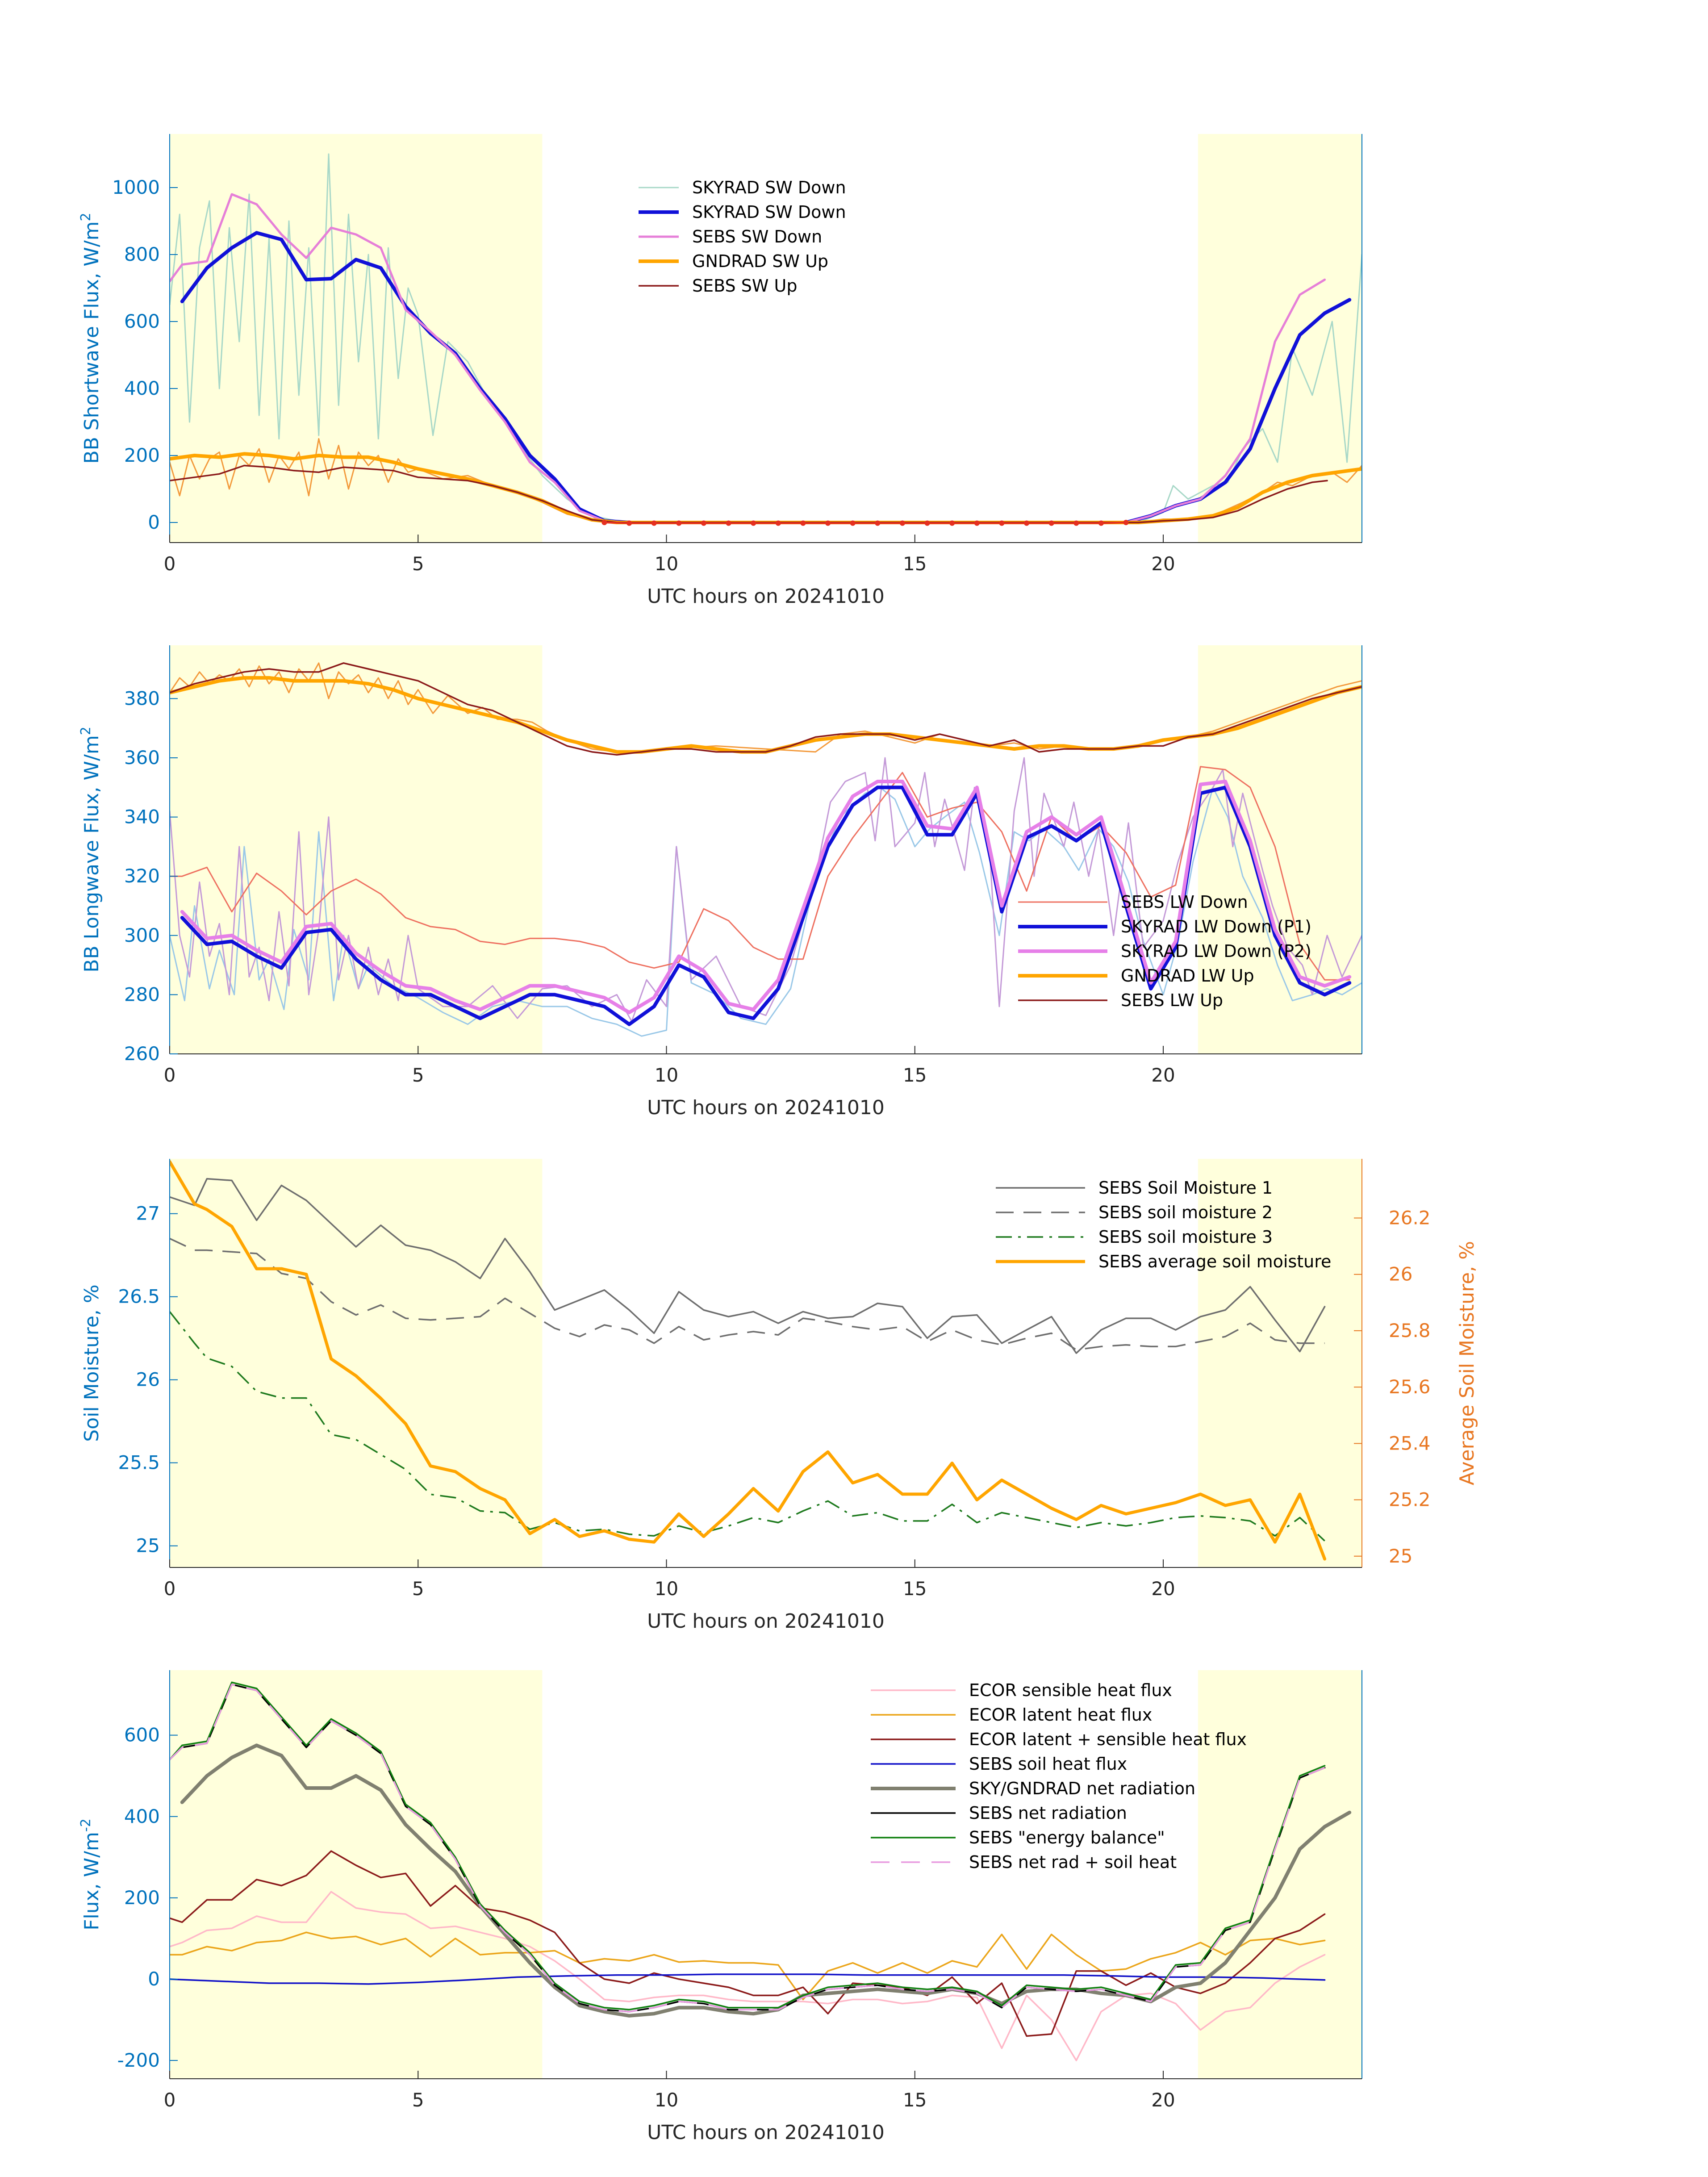 The width and height of the screenshot is (1708, 2177). What do you see at coordinates (142, 254) in the screenshot?
I see `y-tick-label: 800` at bounding box center [142, 254].